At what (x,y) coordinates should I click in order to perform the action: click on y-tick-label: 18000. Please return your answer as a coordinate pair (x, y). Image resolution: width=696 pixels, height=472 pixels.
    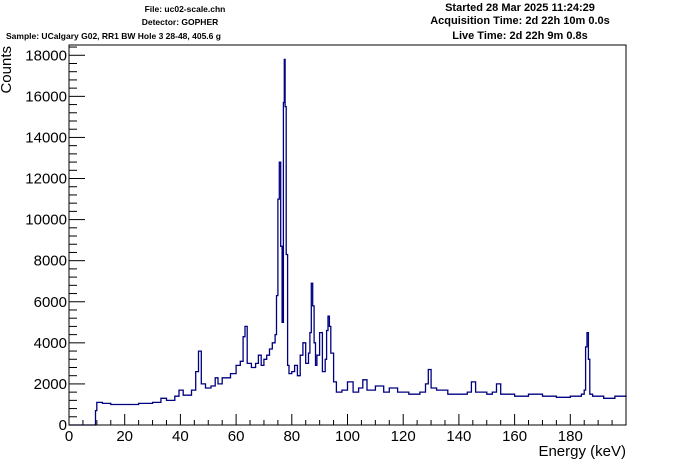
    Looking at the image, I should click on (46, 55).